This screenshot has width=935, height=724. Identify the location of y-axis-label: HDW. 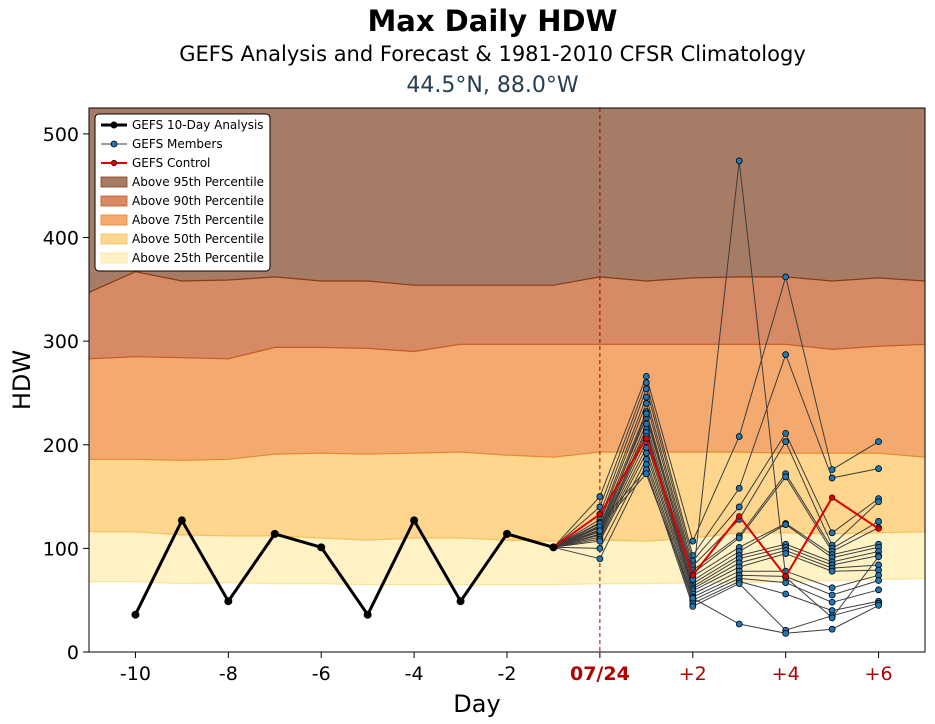
(22, 380).